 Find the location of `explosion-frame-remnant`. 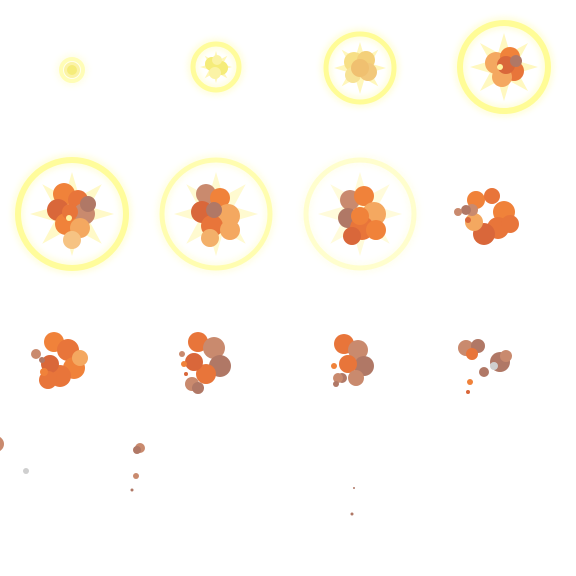

explosion-frame-remnant is located at coordinates (352, 501).